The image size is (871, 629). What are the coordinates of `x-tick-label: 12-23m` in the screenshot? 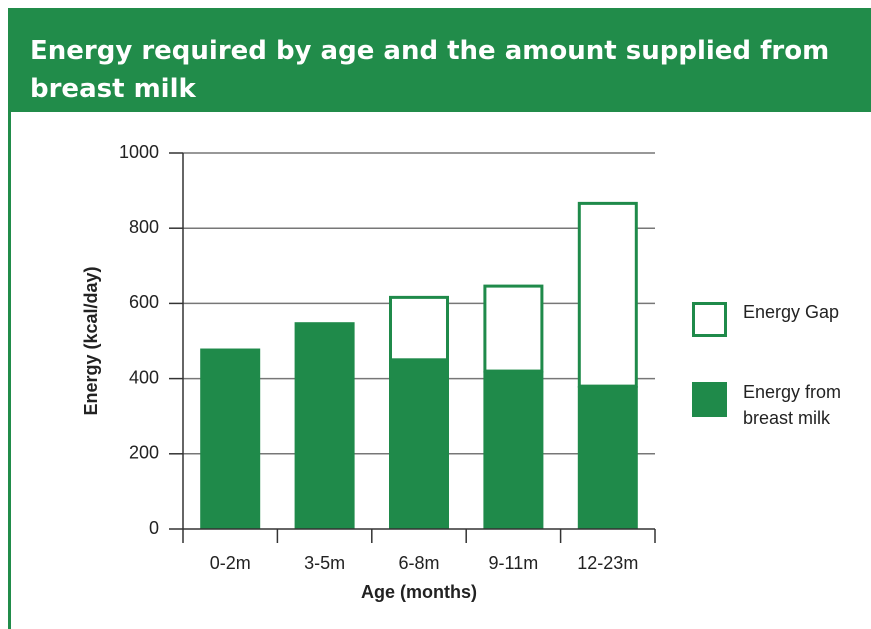 It's located at (607, 563).